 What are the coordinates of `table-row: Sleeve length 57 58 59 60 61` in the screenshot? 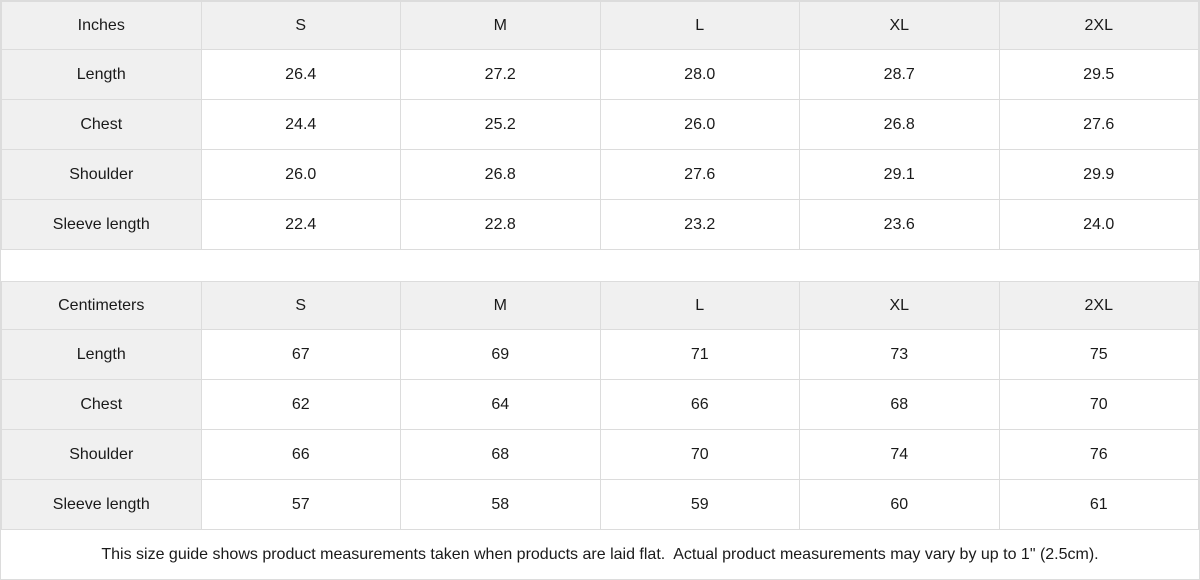 It's located at (600, 504).